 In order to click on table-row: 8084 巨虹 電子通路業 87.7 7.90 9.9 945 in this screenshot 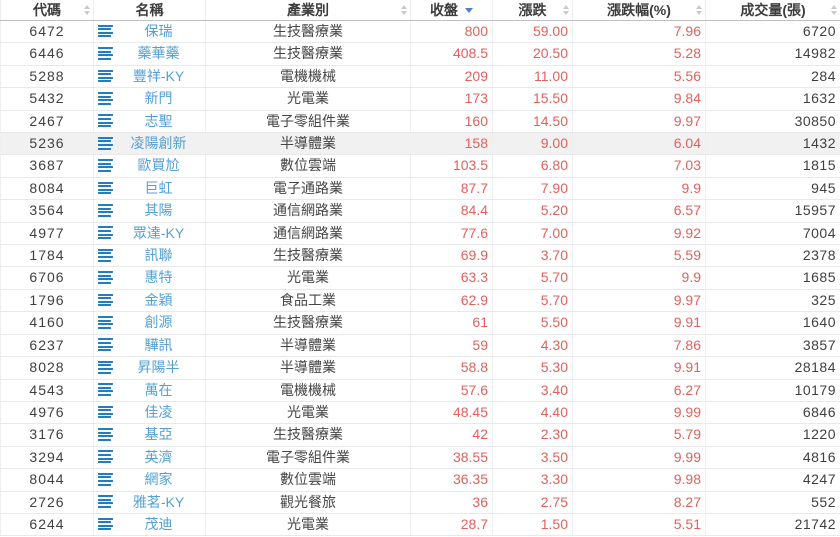, I will do `click(420, 189)`.